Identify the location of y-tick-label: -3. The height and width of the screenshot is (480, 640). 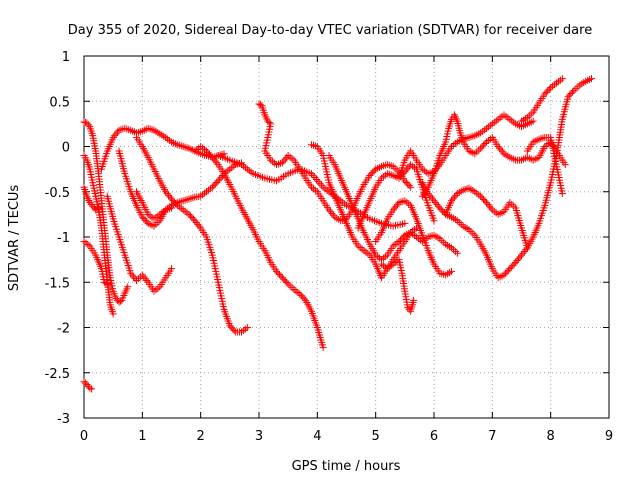
(63, 419).